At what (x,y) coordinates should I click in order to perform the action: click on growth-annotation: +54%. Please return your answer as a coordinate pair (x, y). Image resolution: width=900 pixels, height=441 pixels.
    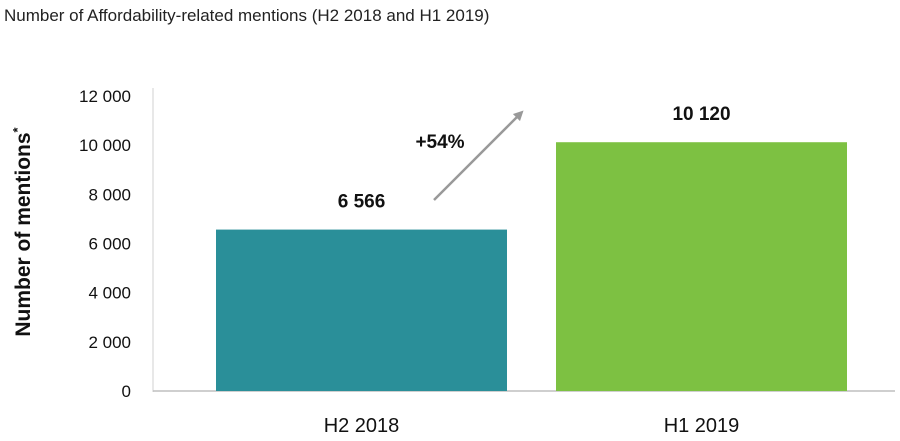
    Looking at the image, I should click on (439, 142).